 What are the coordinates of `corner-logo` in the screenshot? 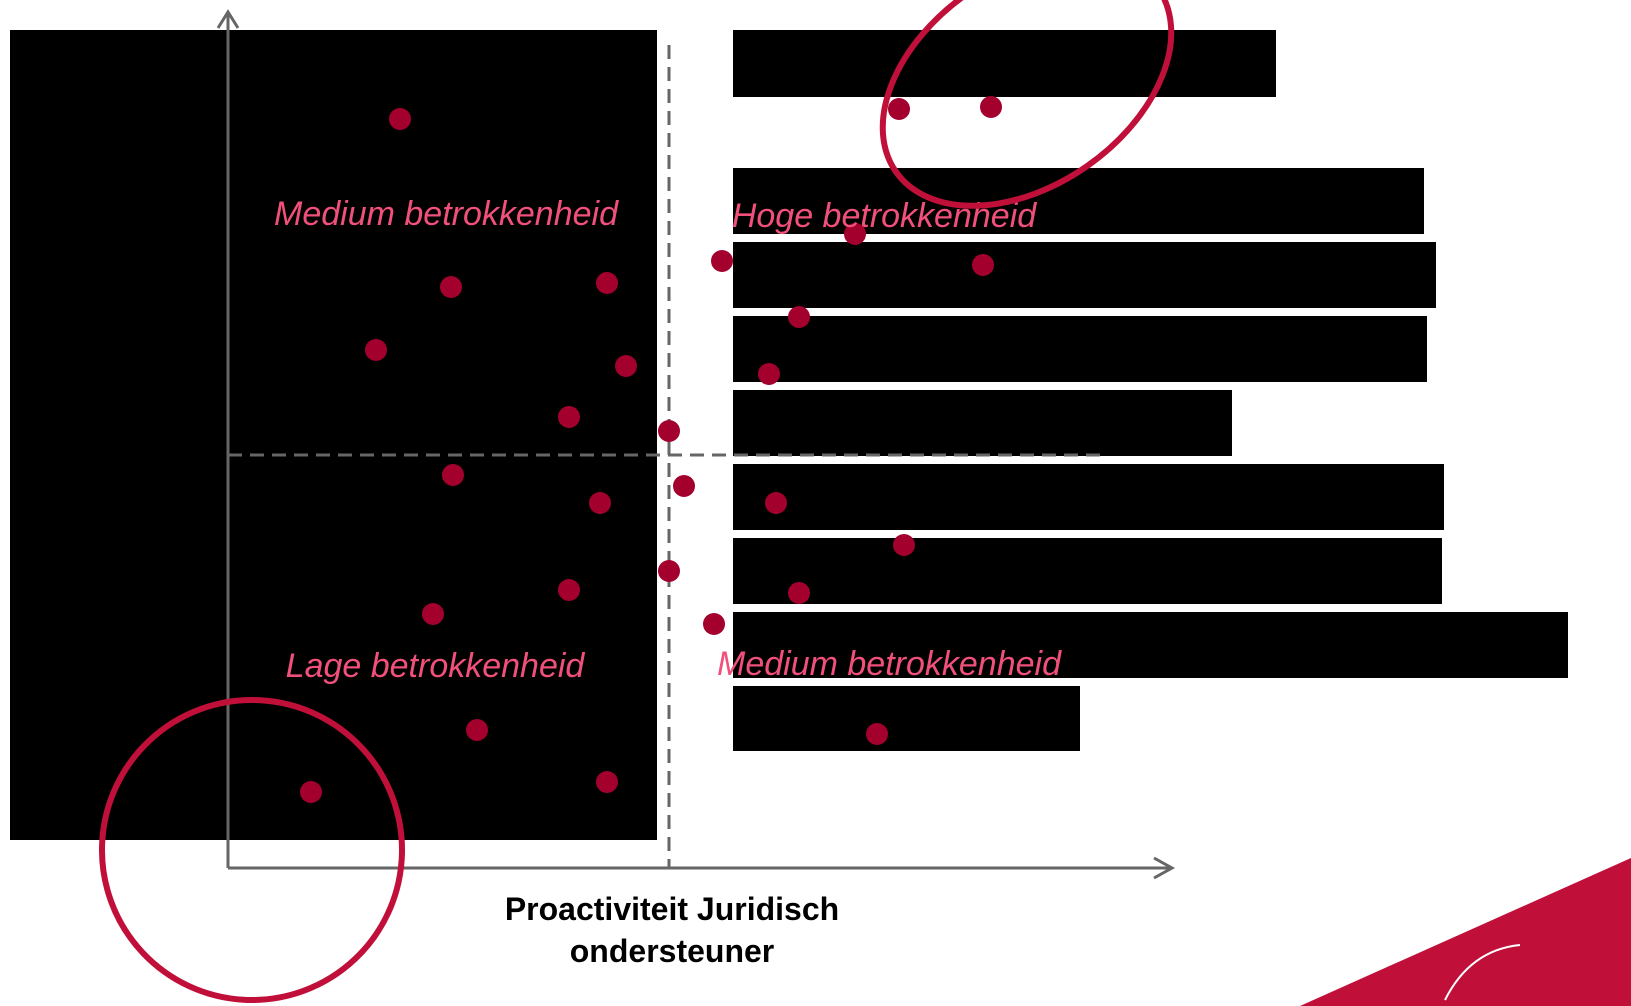 It's located at (1465, 932).